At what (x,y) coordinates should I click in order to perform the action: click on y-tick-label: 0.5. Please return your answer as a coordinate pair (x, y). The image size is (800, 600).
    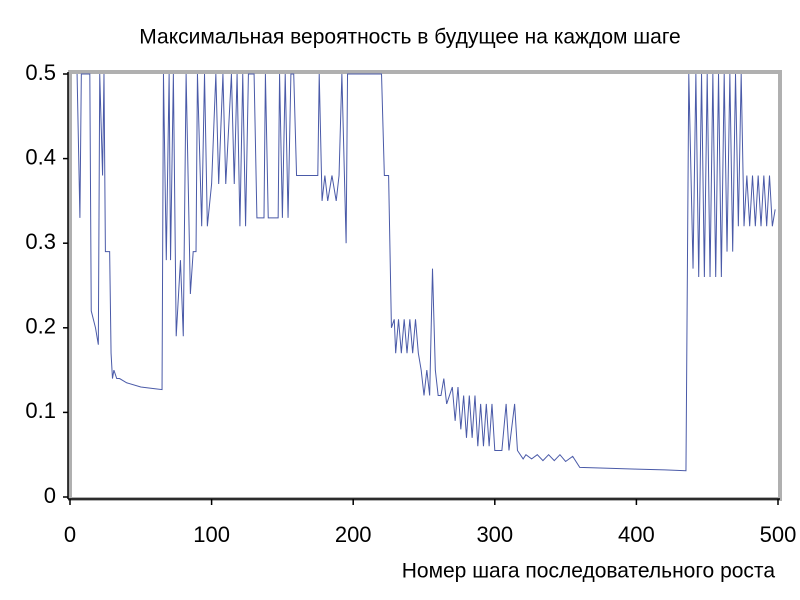
    Looking at the image, I should click on (40, 72).